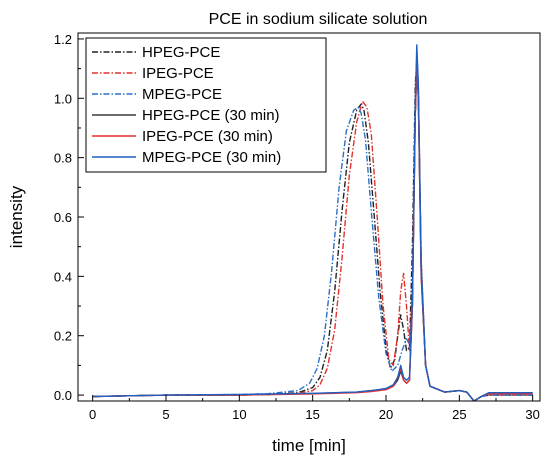  Describe the element at coordinates (318, 19) in the screenshot. I see `chart-title: PCE in sodium silicate solution` at that location.